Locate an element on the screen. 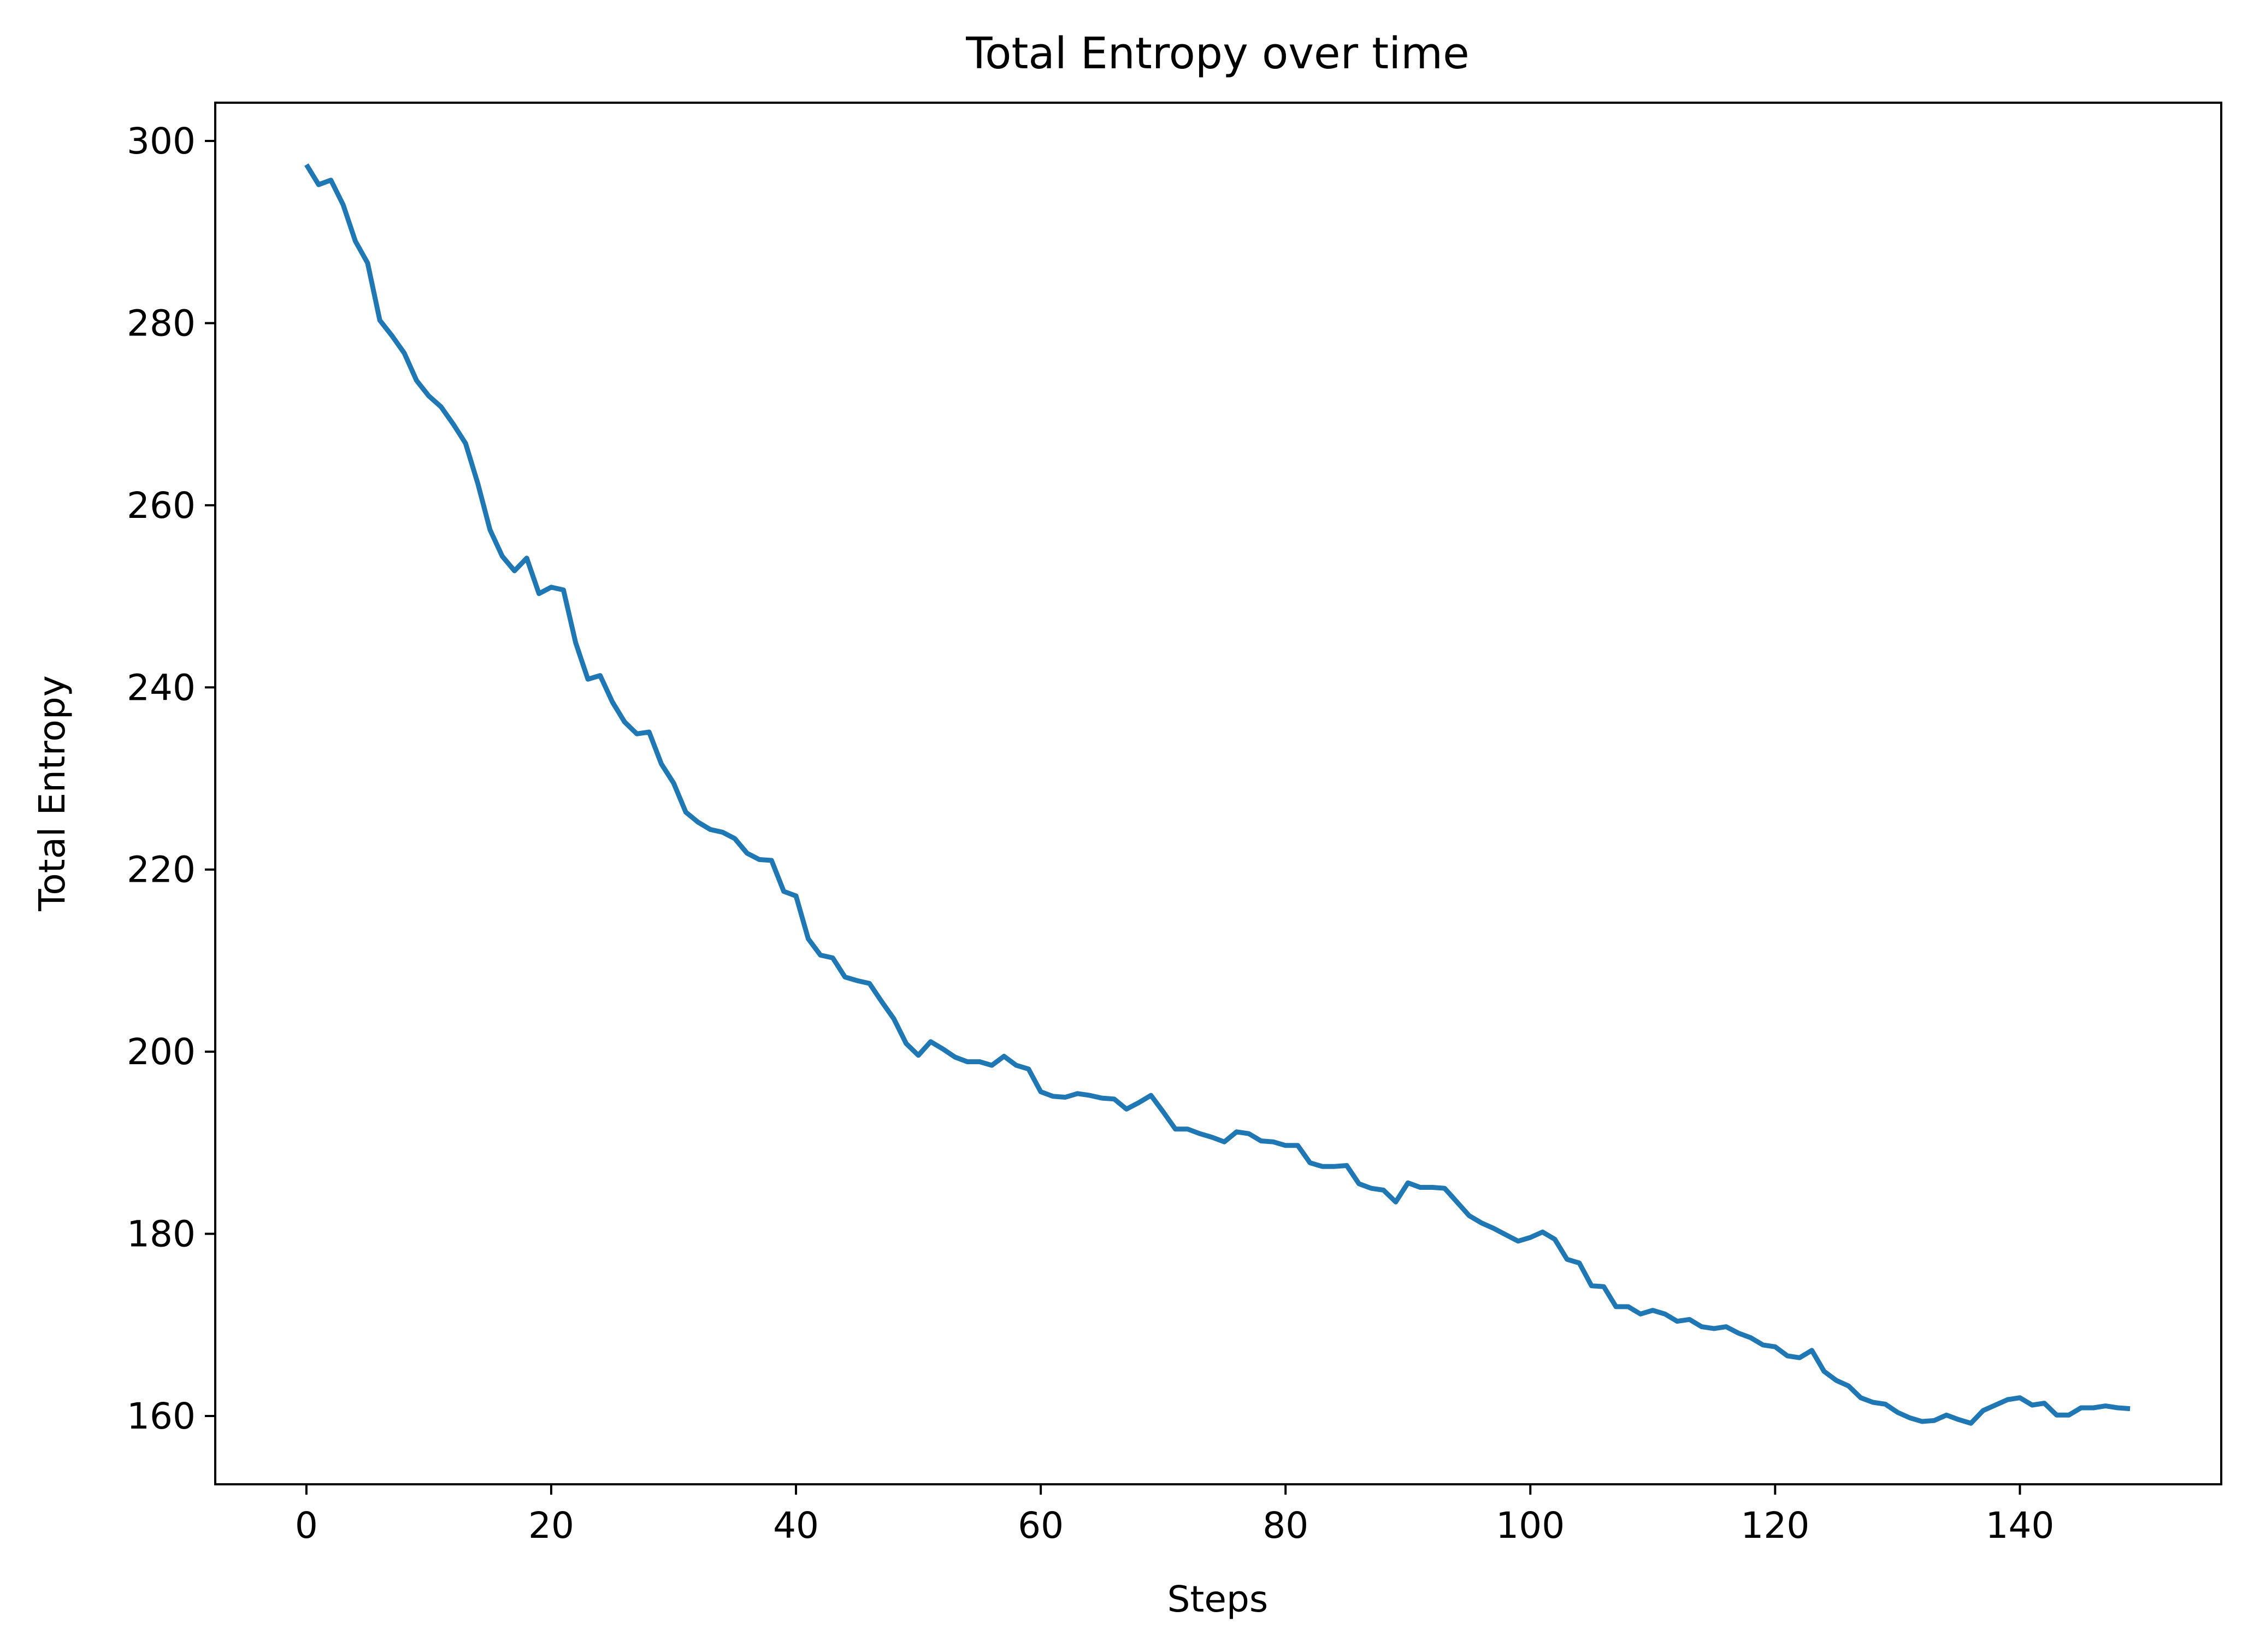  y-tick-label: 280 is located at coordinates (162, 323).